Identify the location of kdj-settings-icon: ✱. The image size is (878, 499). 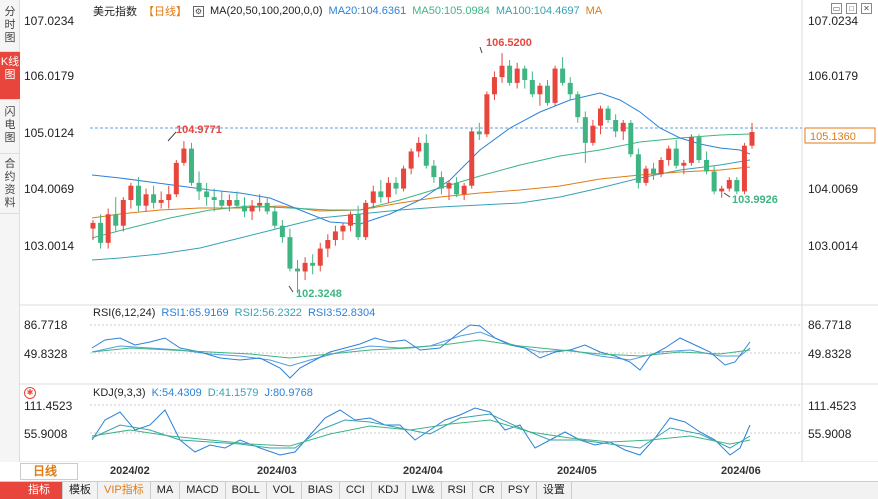
(30, 393).